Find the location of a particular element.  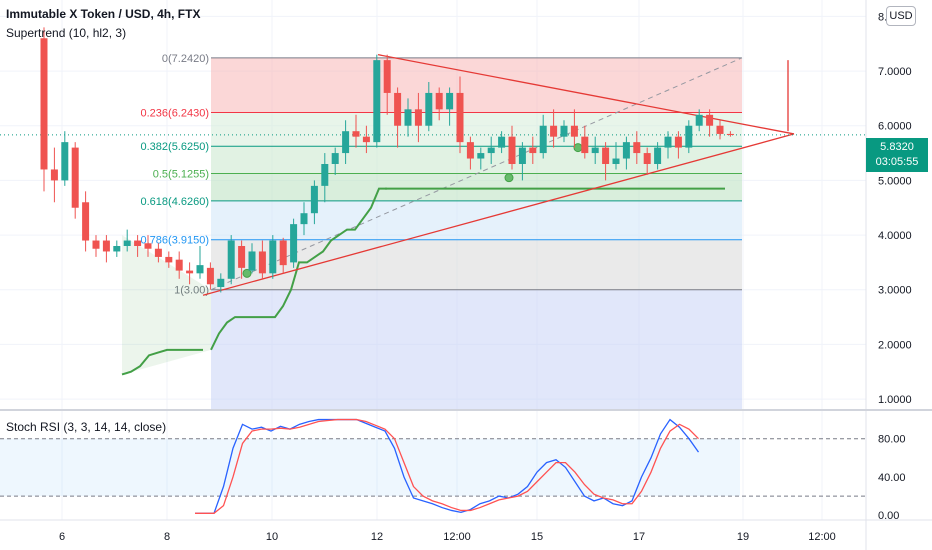

time-tick-label: 12:00 is located at coordinates (457, 537).